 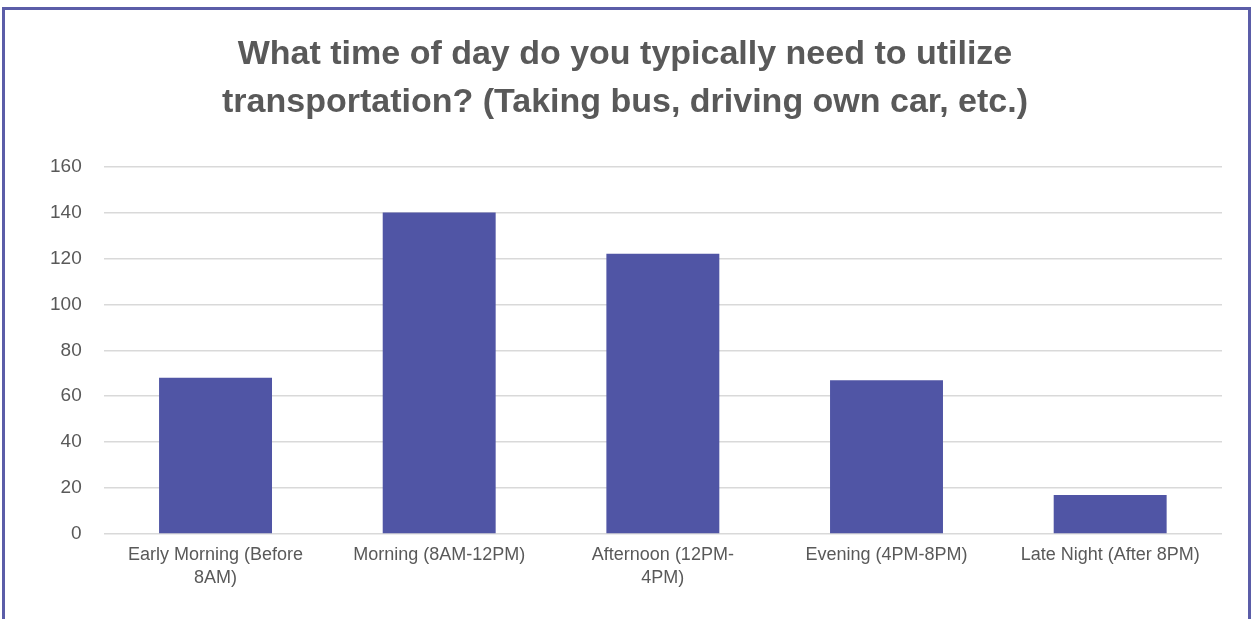 I want to click on y-tick-label: 120, so click(x=66, y=257).